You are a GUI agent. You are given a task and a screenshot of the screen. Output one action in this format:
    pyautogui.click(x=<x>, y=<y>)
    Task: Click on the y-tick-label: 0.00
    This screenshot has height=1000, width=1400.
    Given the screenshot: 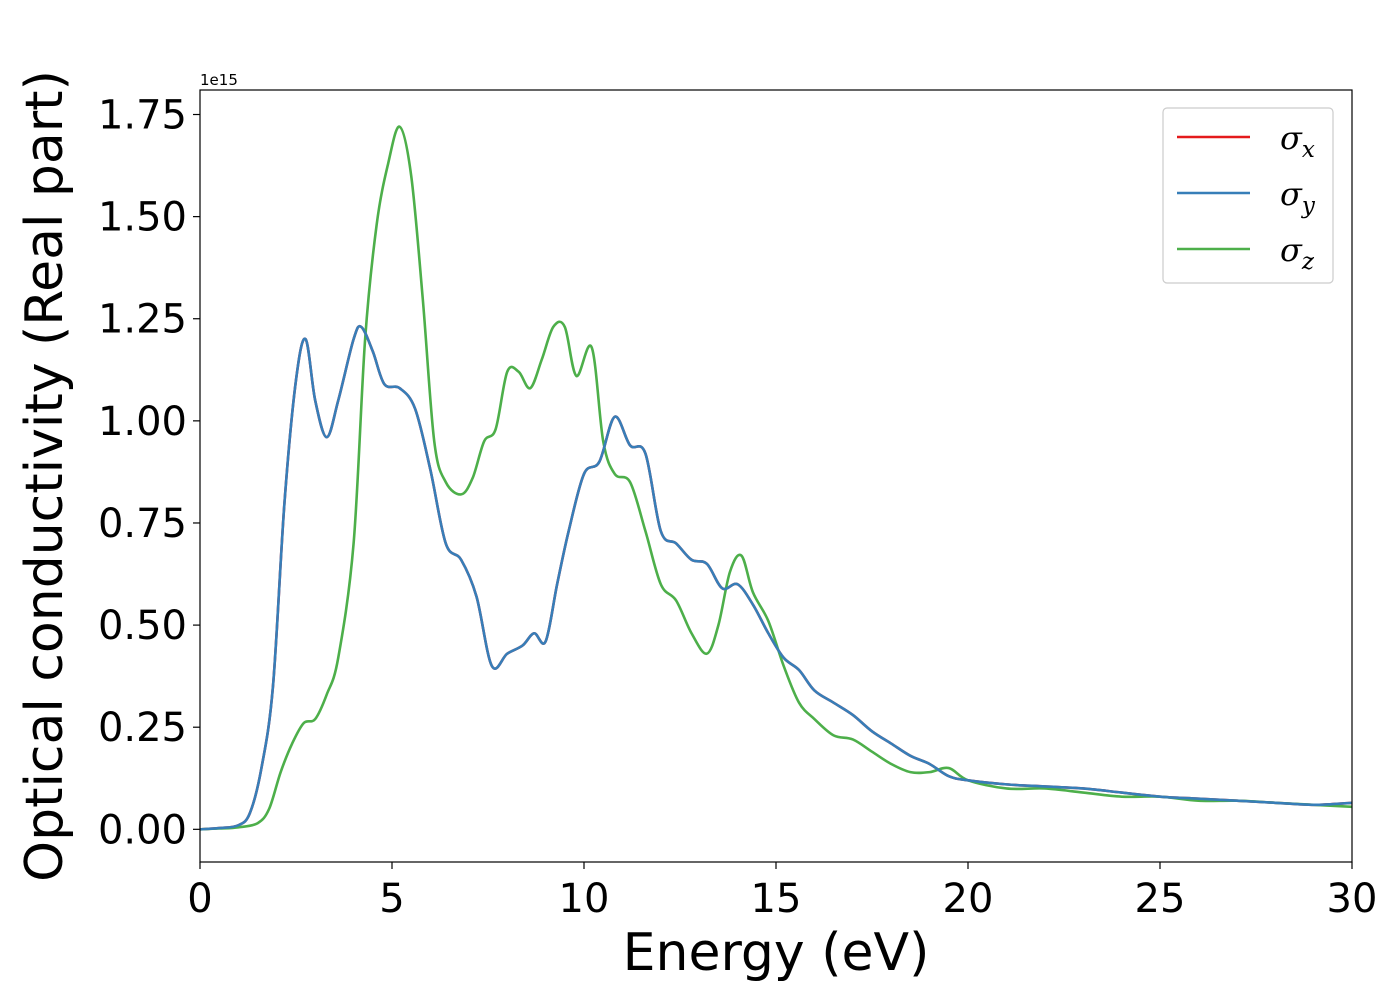 What is the action you would take?
    pyautogui.click(x=142, y=830)
    